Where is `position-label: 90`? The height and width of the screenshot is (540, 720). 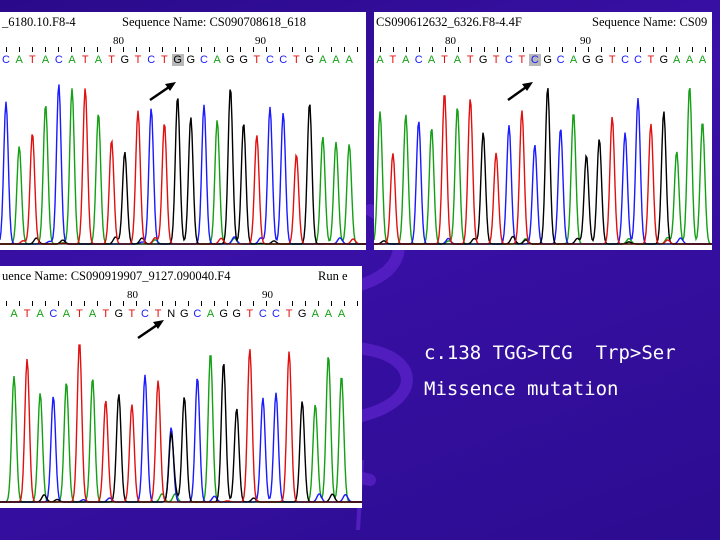
position-label: 90 is located at coordinates (267, 295).